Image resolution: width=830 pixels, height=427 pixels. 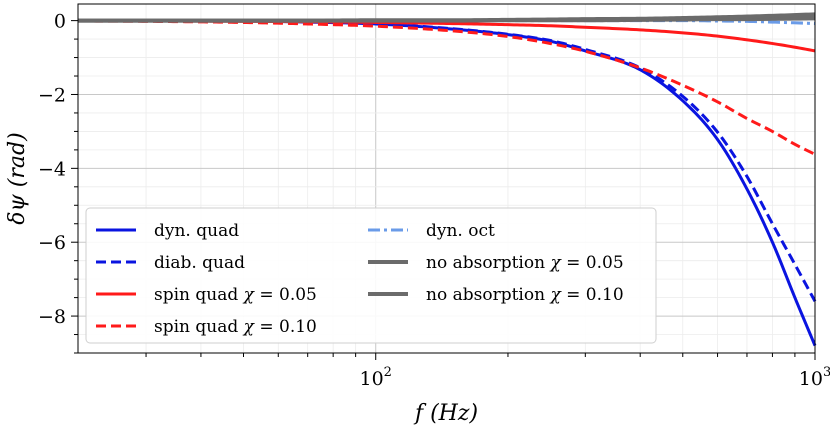 What do you see at coordinates (445, 413) in the screenshot?
I see `x-axis-title: f (Hz)` at bounding box center [445, 413].